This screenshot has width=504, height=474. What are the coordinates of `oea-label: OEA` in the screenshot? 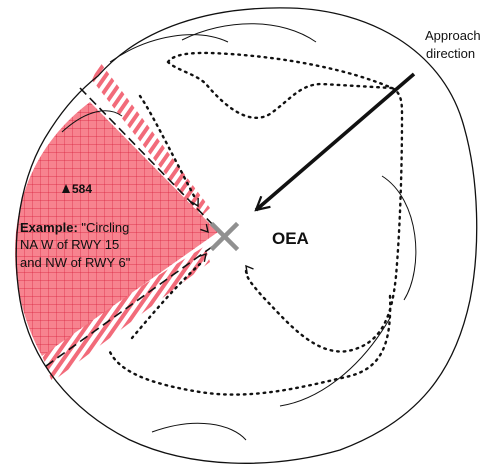 It's located at (290, 238).